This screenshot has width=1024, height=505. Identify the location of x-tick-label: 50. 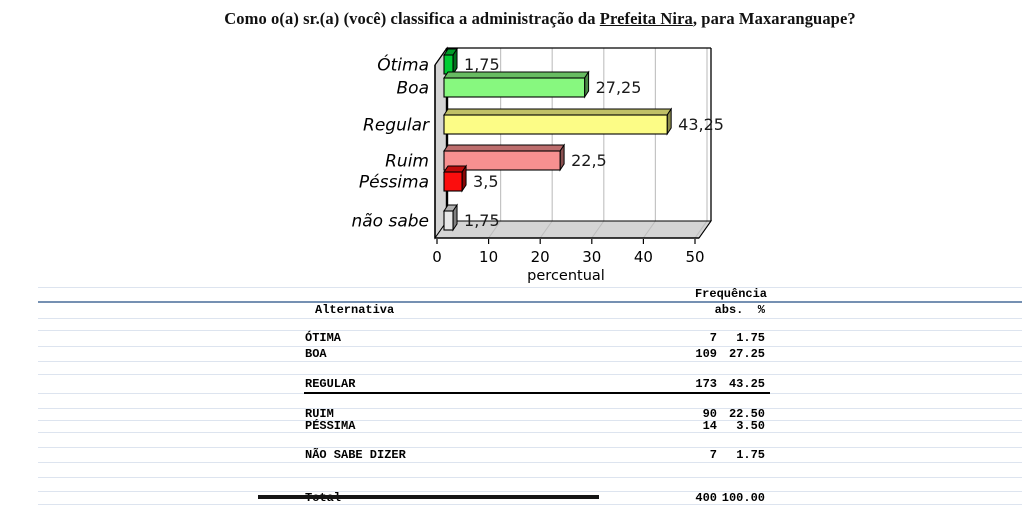
(694, 257).